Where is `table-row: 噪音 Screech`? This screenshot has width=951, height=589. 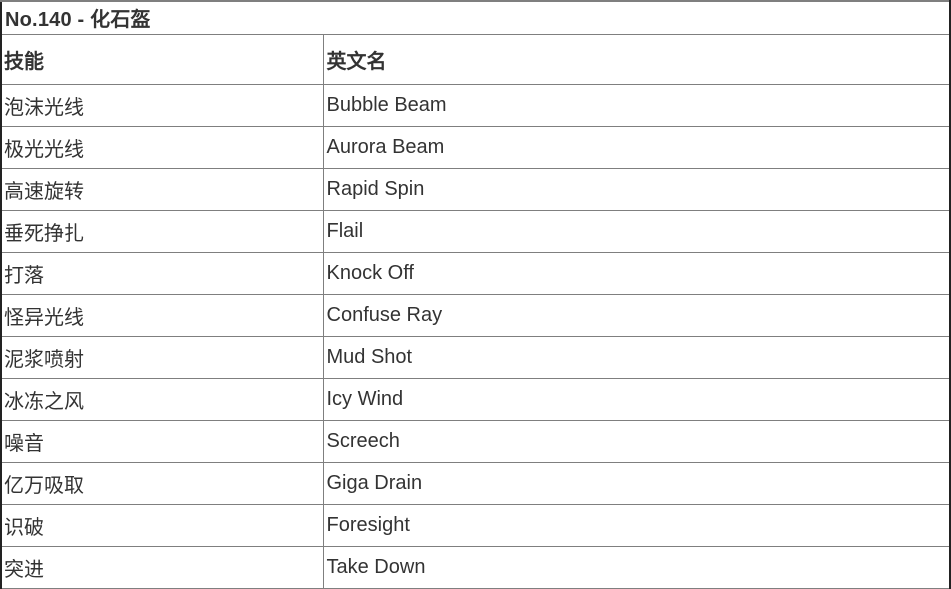
table-row: 噪音 Screech is located at coordinates (476, 441).